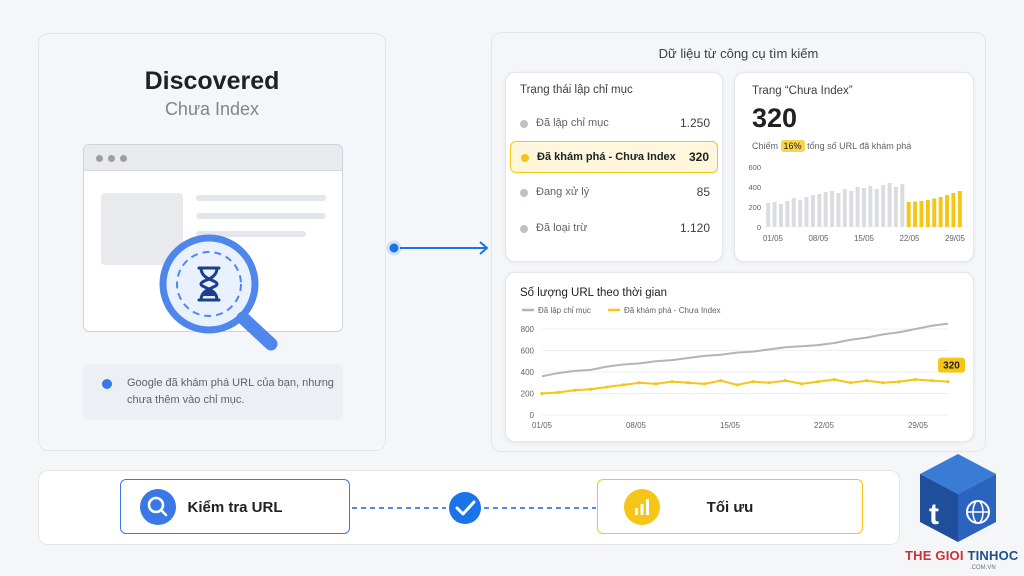 The image size is (1024, 576). I want to click on check-url-label: Kiểm tra URL, so click(235, 507).